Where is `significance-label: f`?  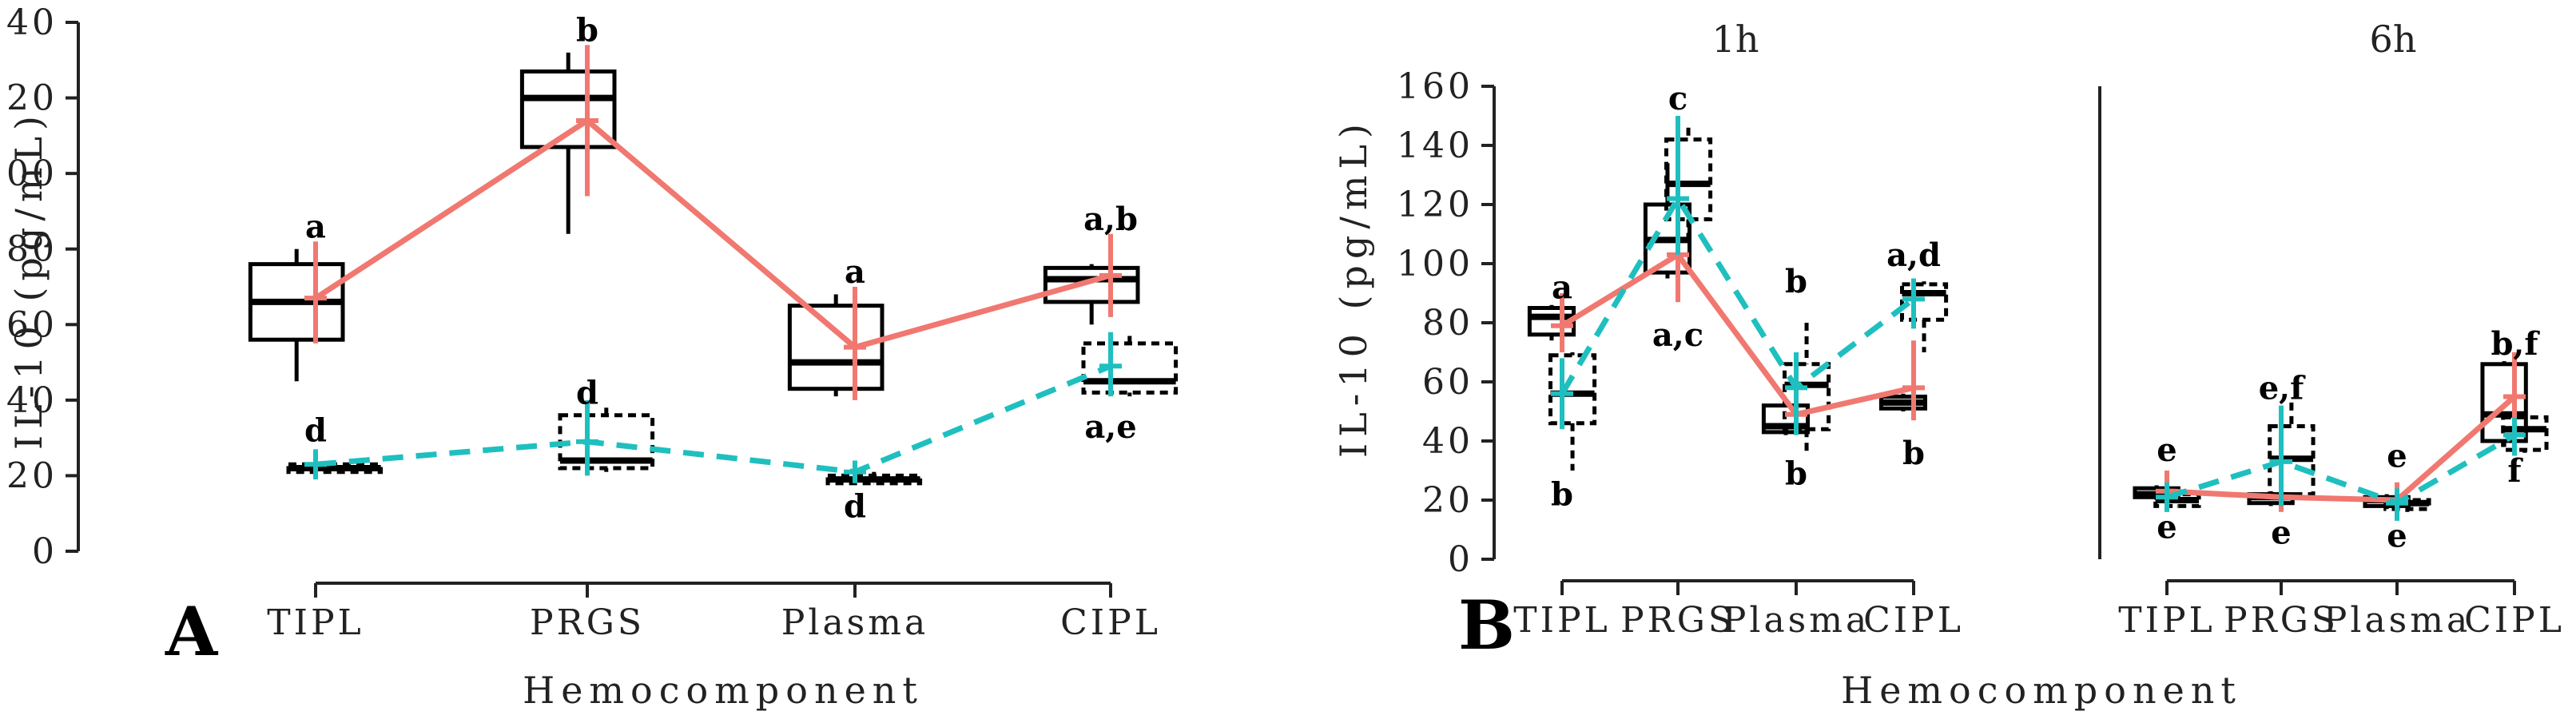
significance-label: f is located at coordinates (2515, 471).